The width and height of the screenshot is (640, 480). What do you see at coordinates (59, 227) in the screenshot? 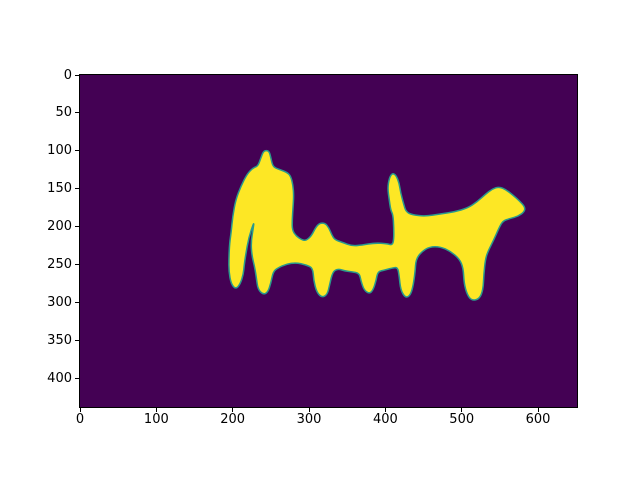
I see `y-tick-label: 200` at bounding box center [59, 227].